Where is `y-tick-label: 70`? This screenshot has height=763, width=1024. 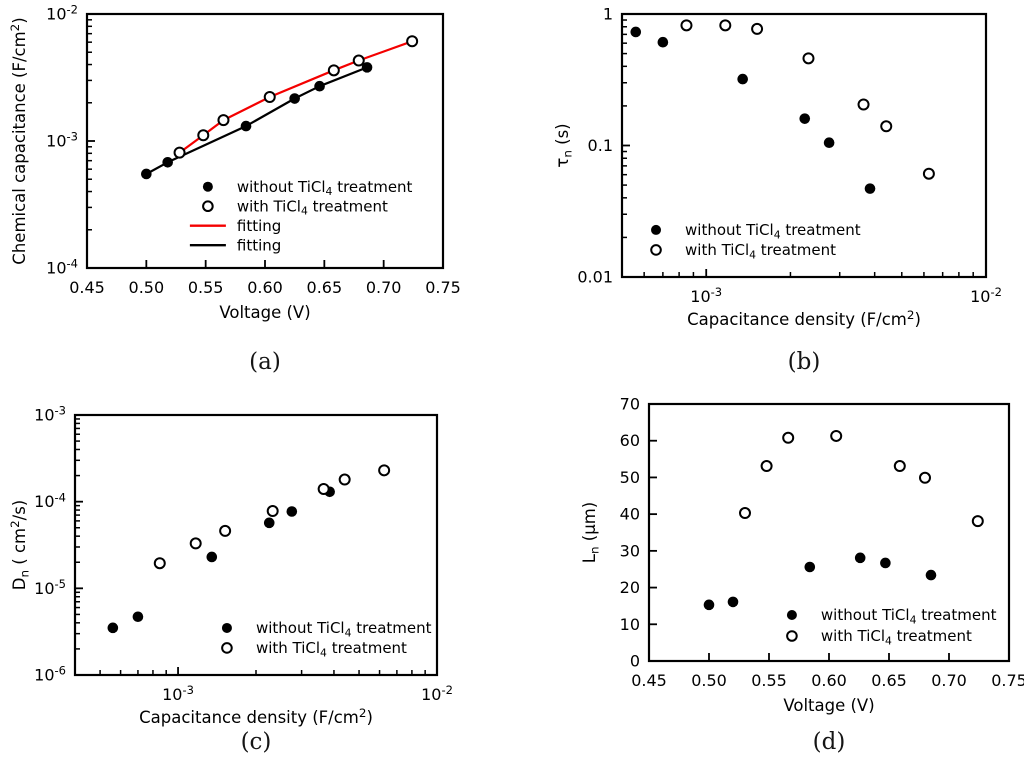 y-tick-label: 70 is located at coordinates (630, 404).